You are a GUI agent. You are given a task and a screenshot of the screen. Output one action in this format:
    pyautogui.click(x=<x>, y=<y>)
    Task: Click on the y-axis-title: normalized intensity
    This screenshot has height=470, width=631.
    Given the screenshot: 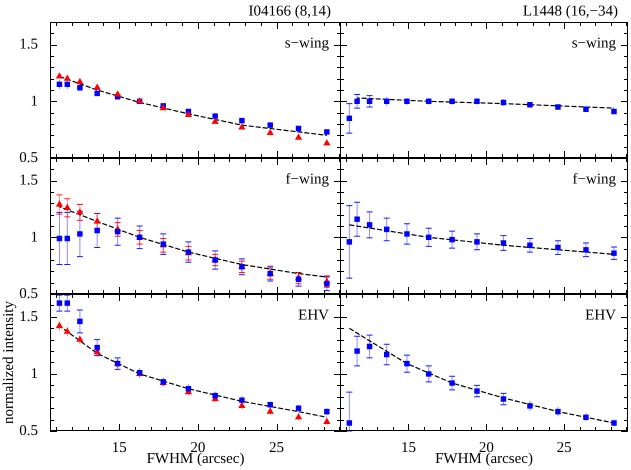 What is the action you would take?
    pyautogui.click(x=8, y=362)
    